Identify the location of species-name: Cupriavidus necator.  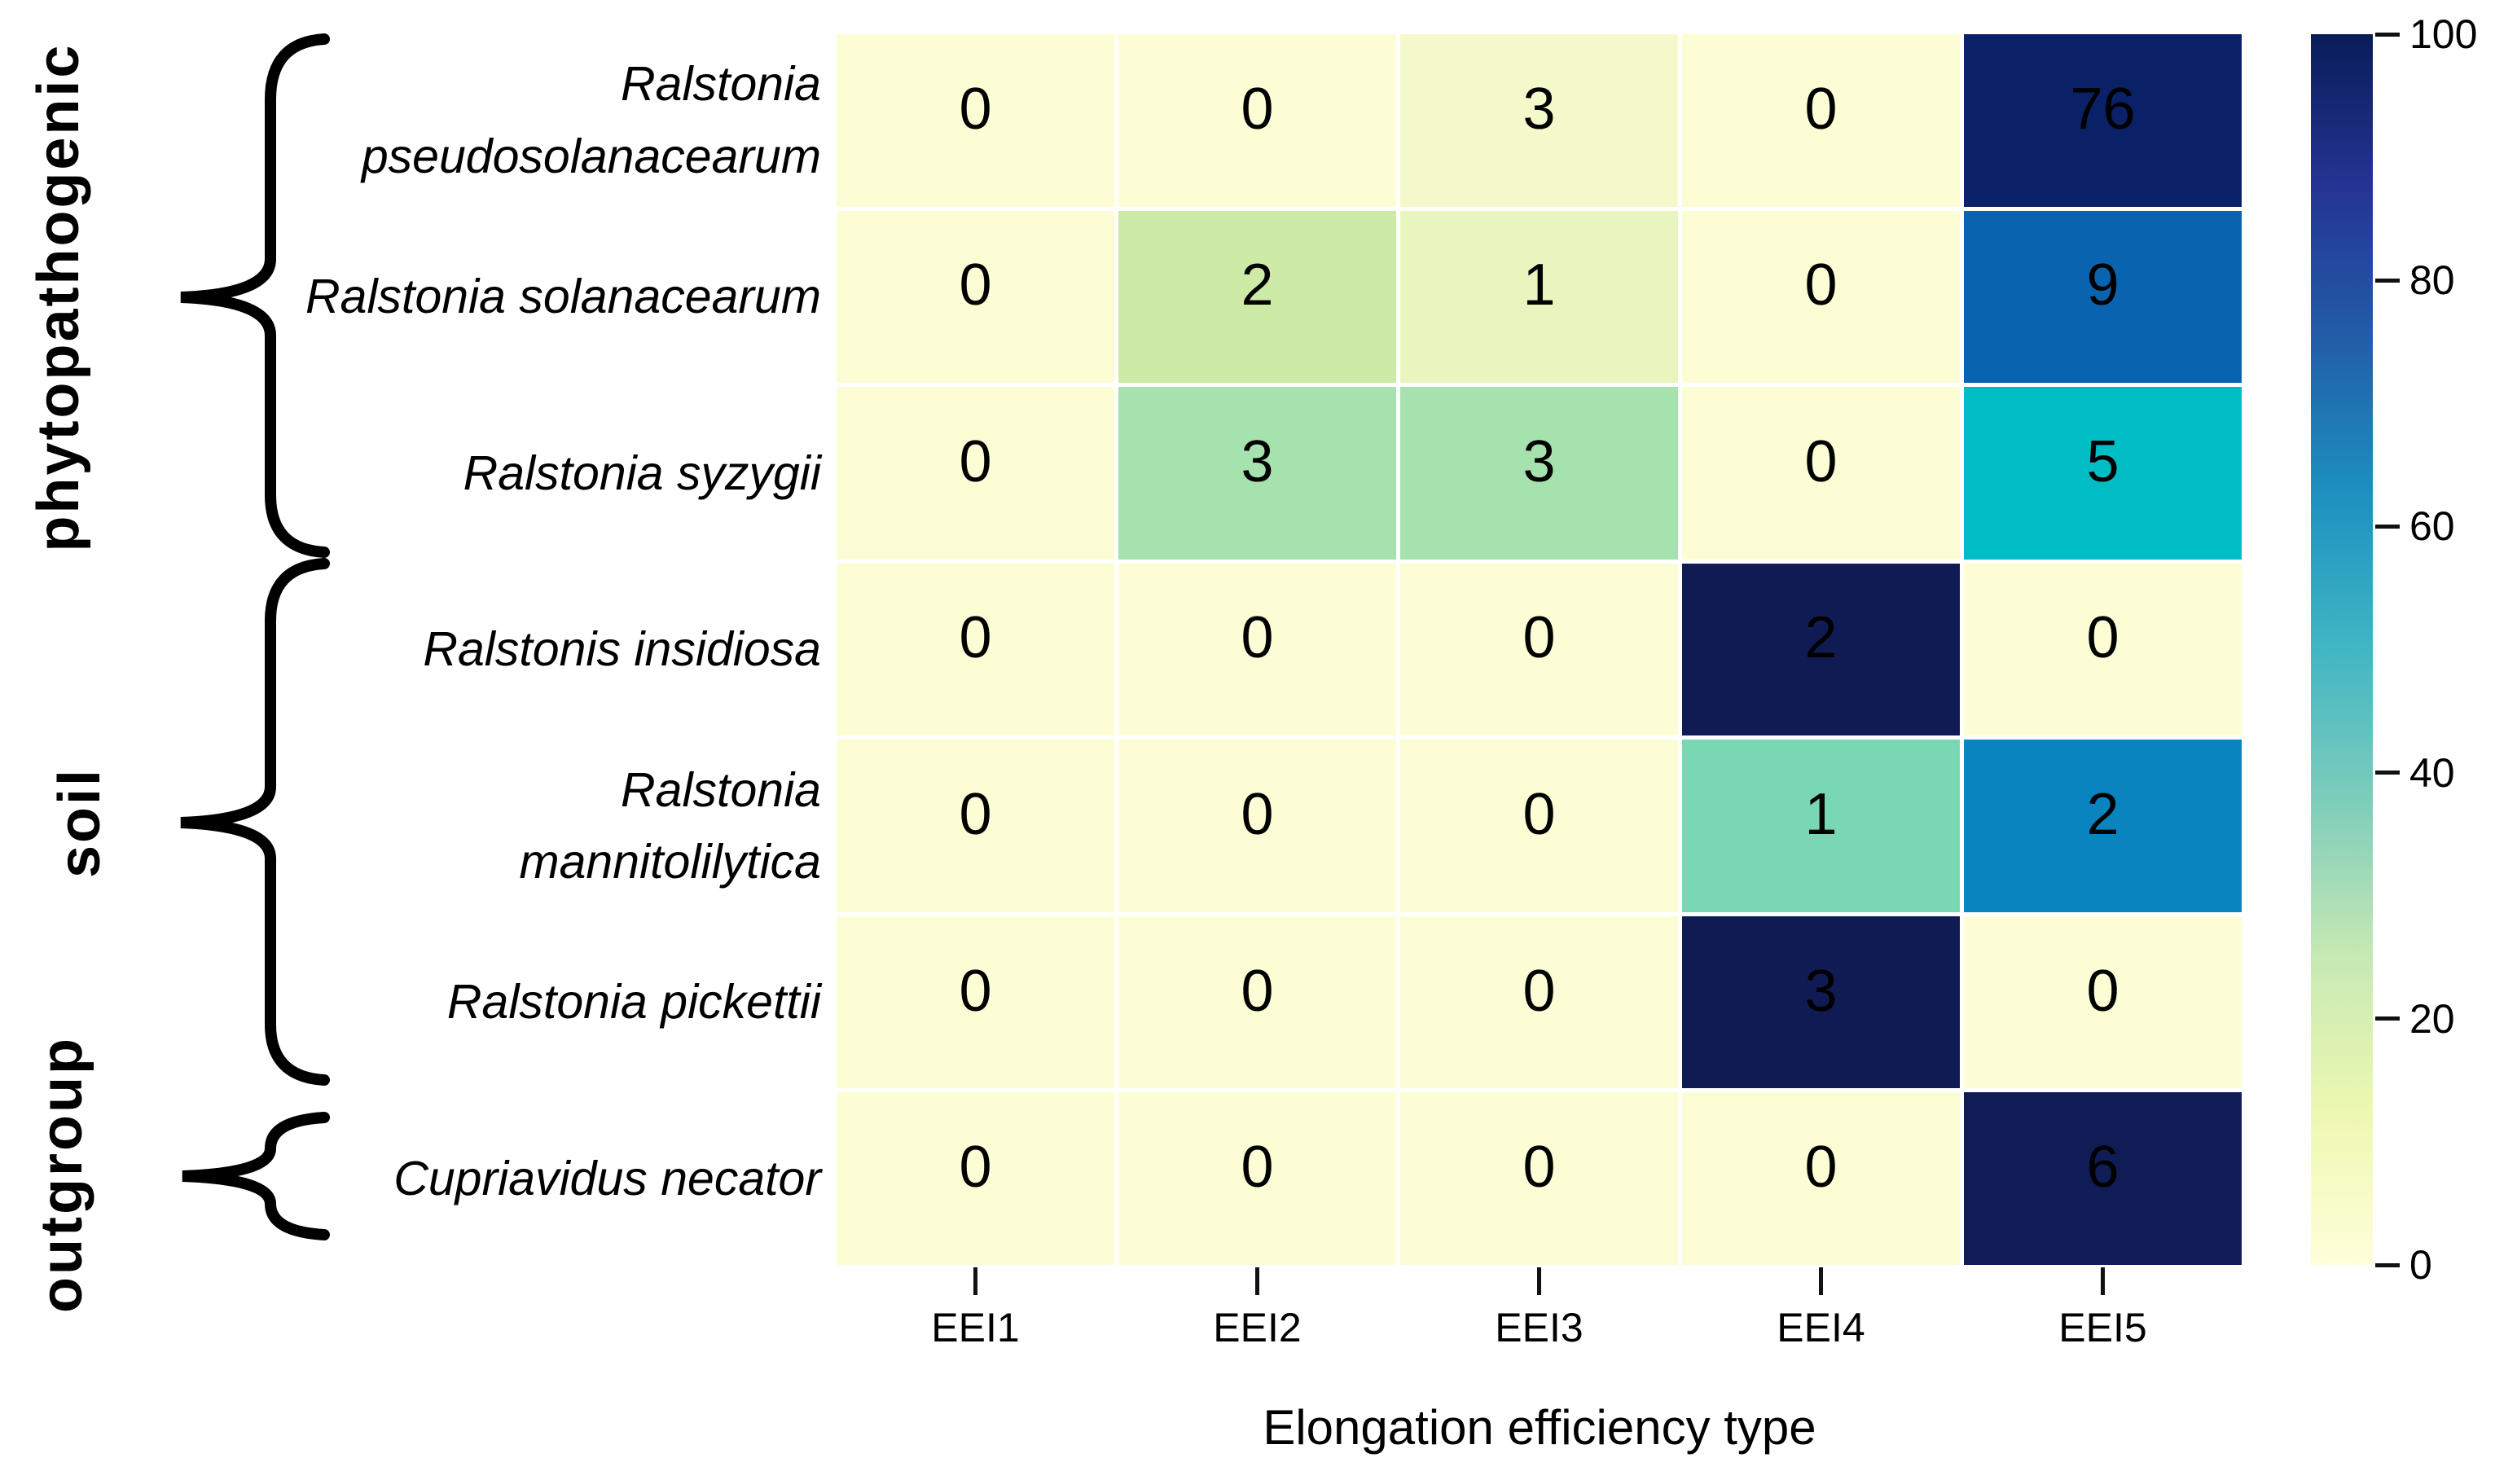
(607, 1178).